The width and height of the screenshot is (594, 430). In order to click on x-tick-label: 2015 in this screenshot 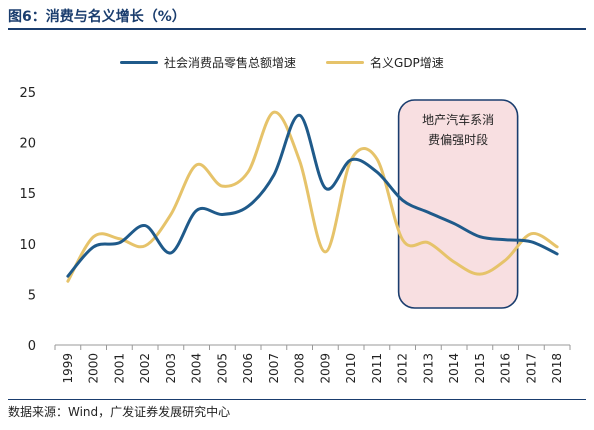, I will do `click(480, 368)`.